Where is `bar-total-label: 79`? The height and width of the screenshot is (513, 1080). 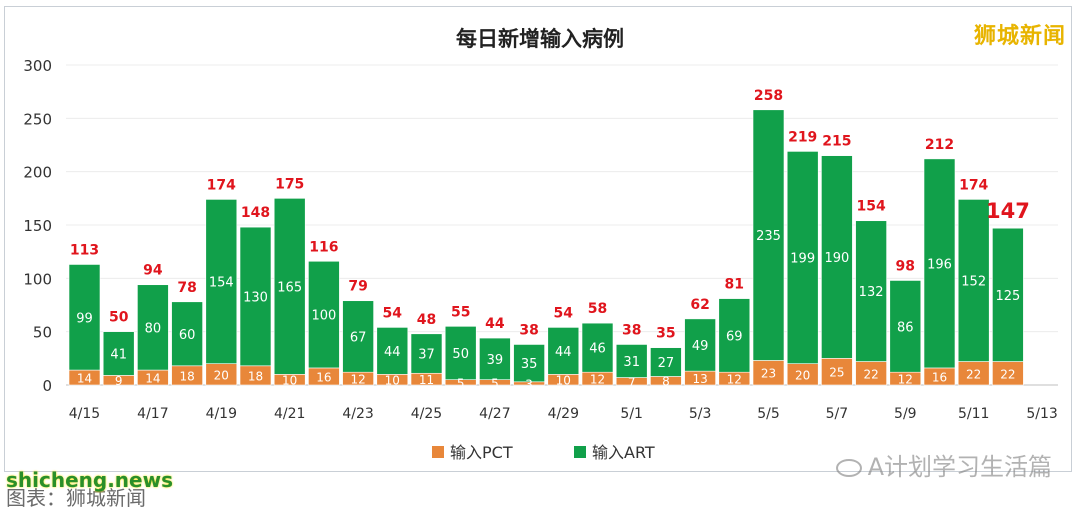
bar-total-label: 79 is located at coordinates (357, 287).